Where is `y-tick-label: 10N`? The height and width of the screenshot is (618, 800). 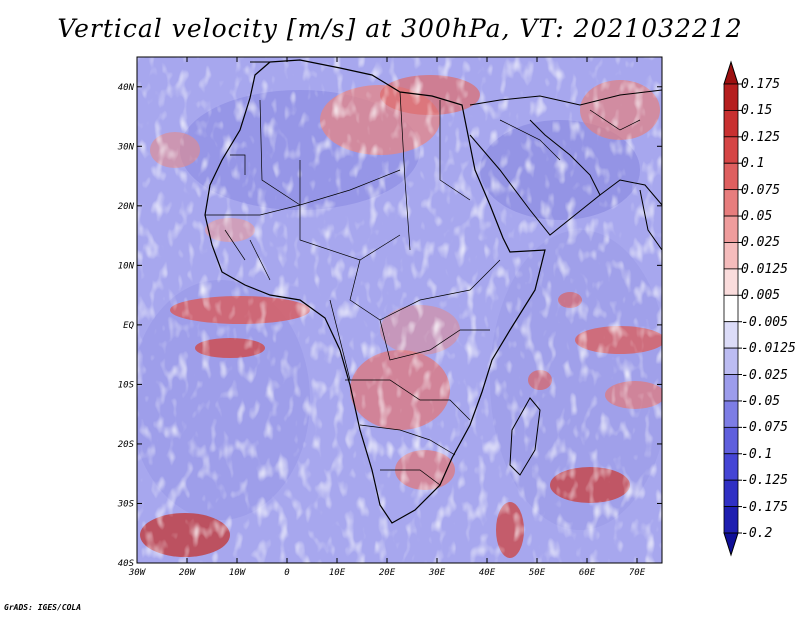 y-tick-label: 10N is located at coordinates (126, 266).